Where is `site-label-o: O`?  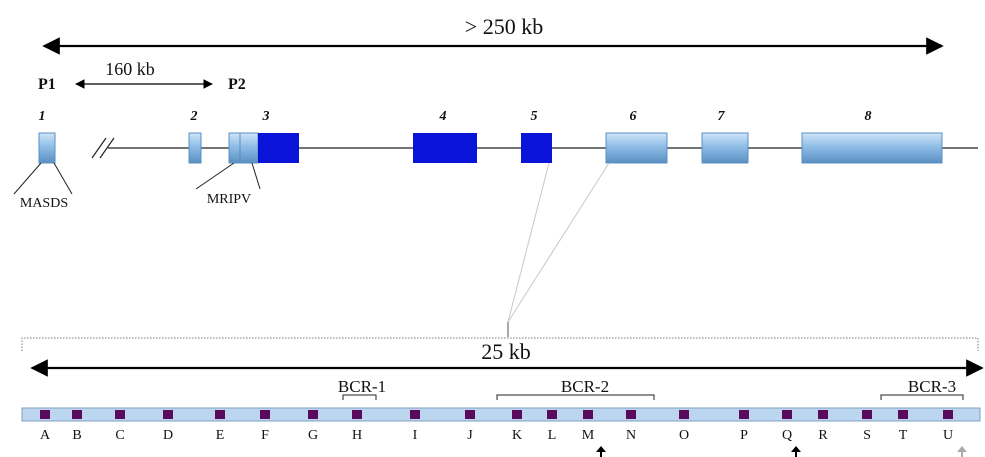
site-label-o: O is located at coordinates (684, 435).